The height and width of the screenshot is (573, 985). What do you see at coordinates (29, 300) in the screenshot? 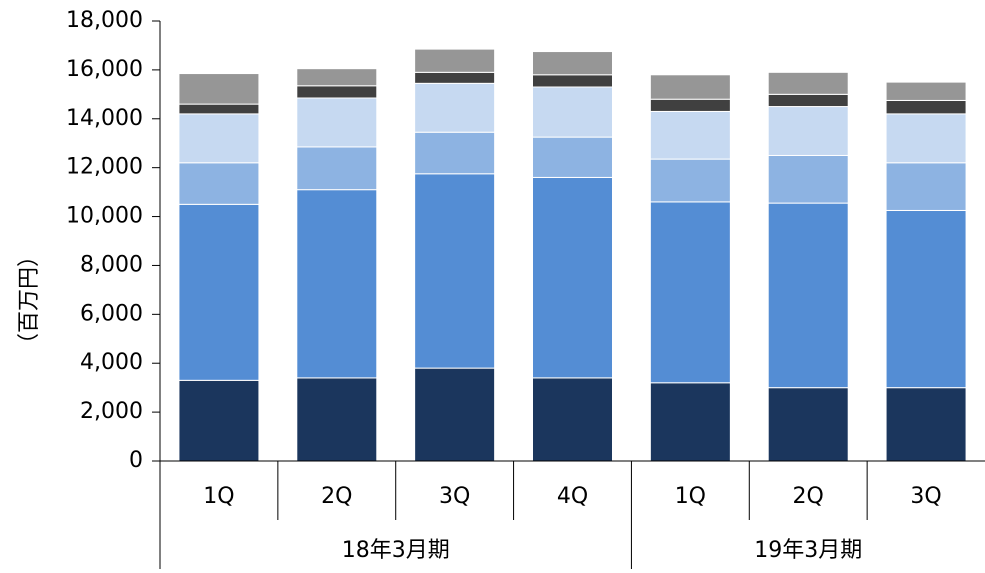
I see `y-axis-label: （百万円）` at bounding box center [29, 300].